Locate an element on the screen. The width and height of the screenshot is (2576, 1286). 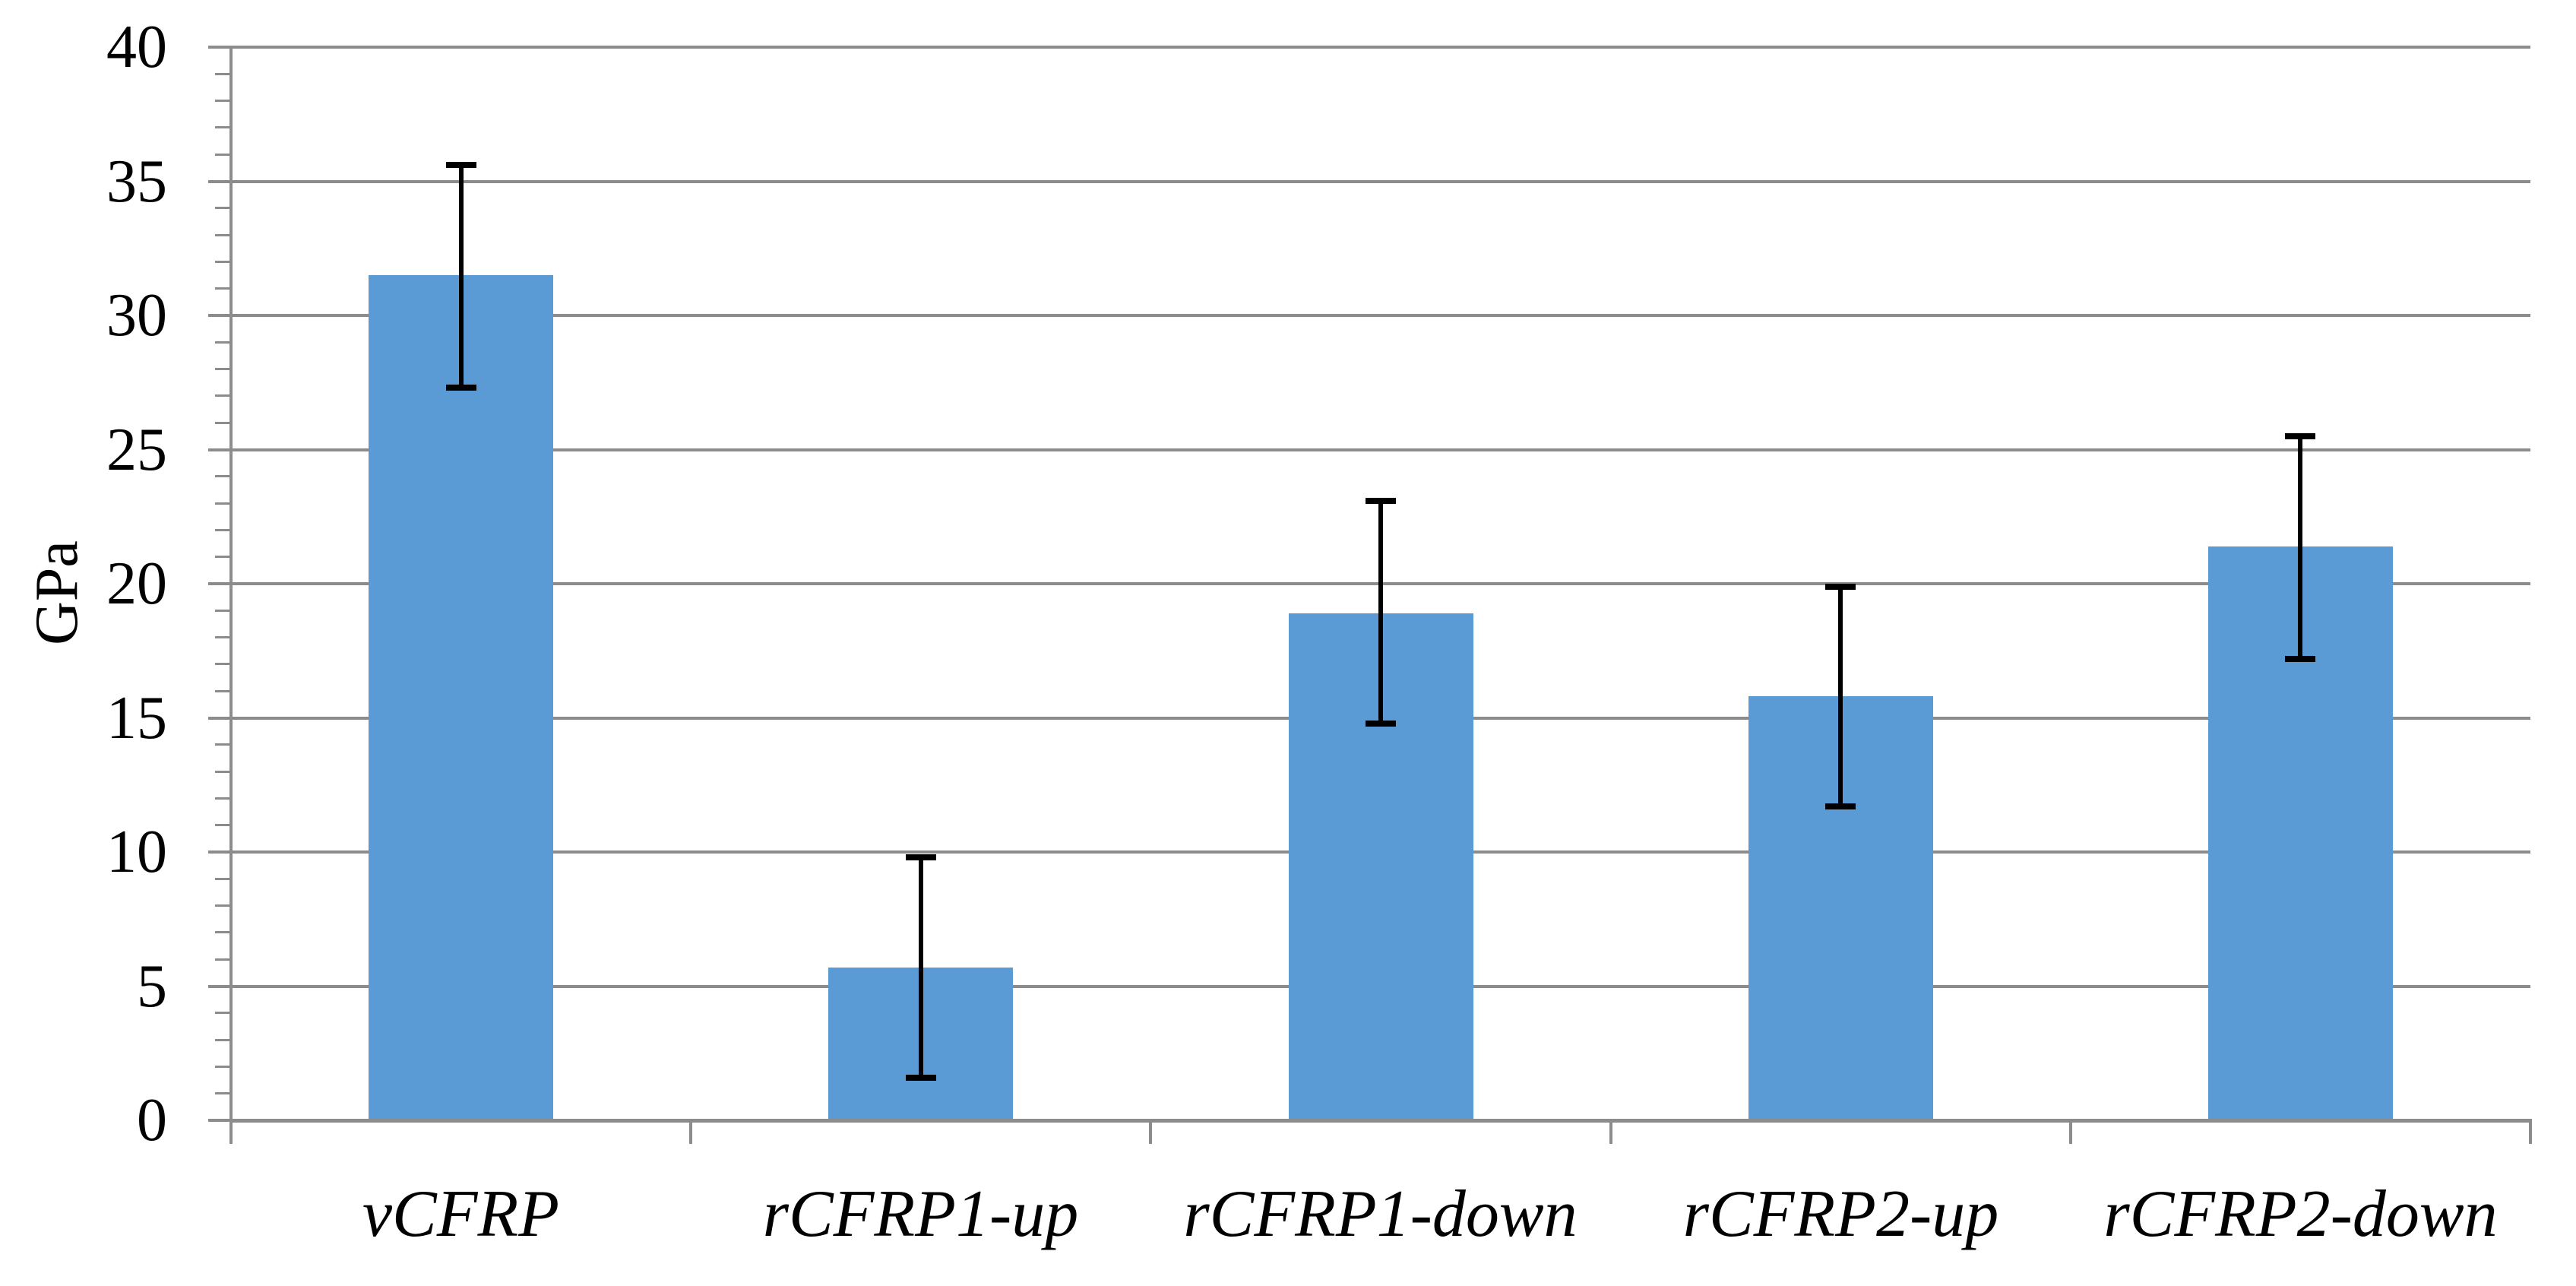
y-tick-label: 0 is located at coordinates (152, 1121).